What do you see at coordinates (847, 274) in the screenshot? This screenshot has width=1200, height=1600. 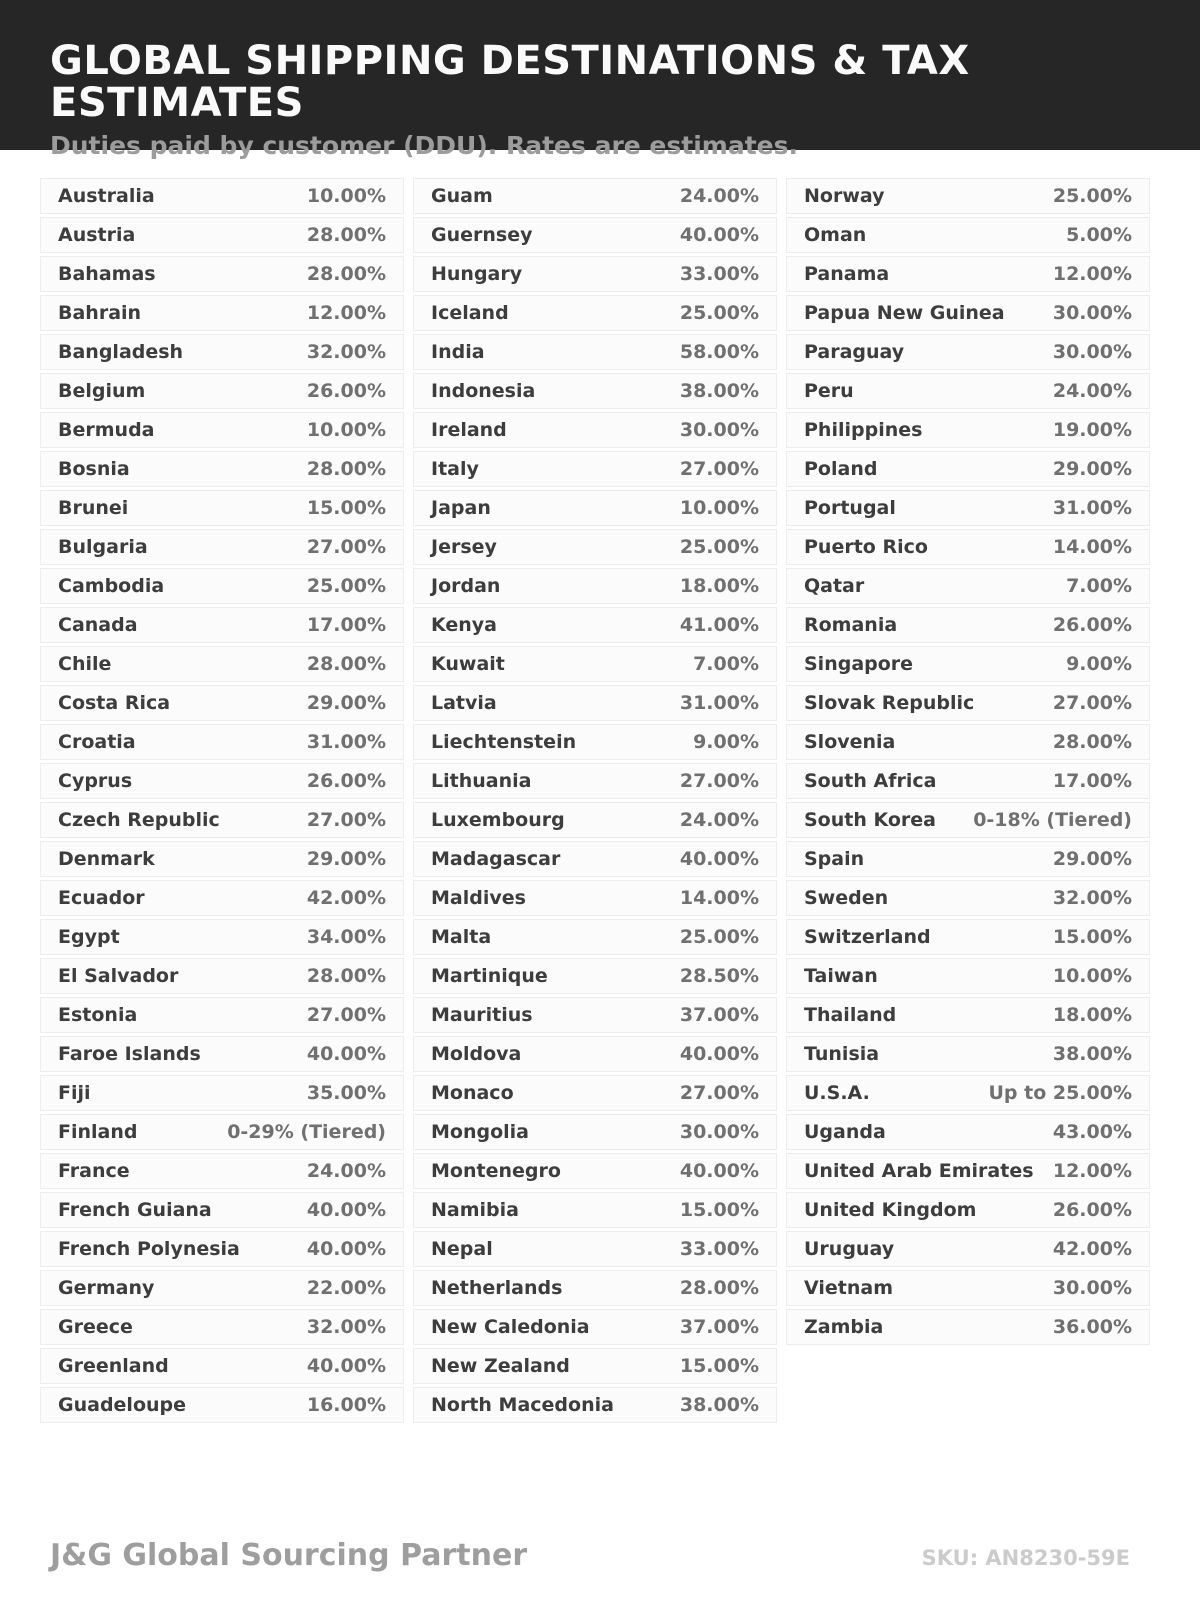 I see `country-label: Panama` at bounding box center [847, 274].